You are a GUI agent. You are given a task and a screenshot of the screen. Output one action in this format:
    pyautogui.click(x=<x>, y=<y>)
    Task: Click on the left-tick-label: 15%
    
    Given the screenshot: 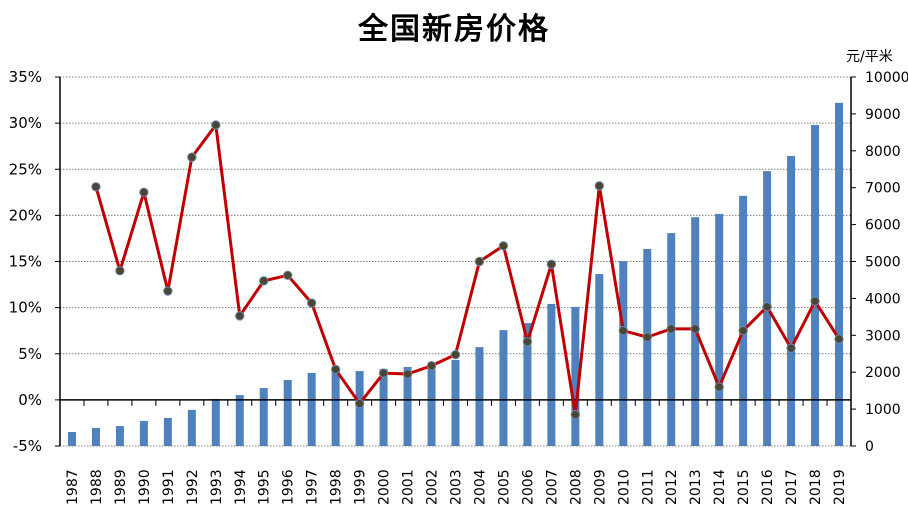 What is the action you would take?
    pyautogui.click(x=25, y=262)
    